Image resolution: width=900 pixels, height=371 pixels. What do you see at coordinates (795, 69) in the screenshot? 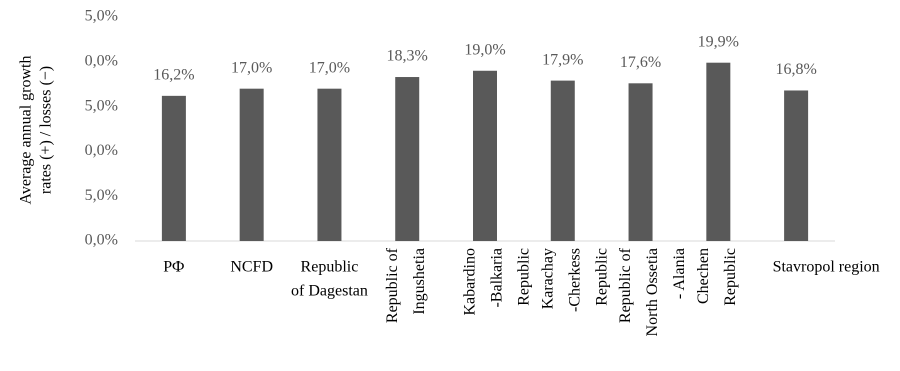
I see `data-label: 16,8%` at bounding box center [795, 69].